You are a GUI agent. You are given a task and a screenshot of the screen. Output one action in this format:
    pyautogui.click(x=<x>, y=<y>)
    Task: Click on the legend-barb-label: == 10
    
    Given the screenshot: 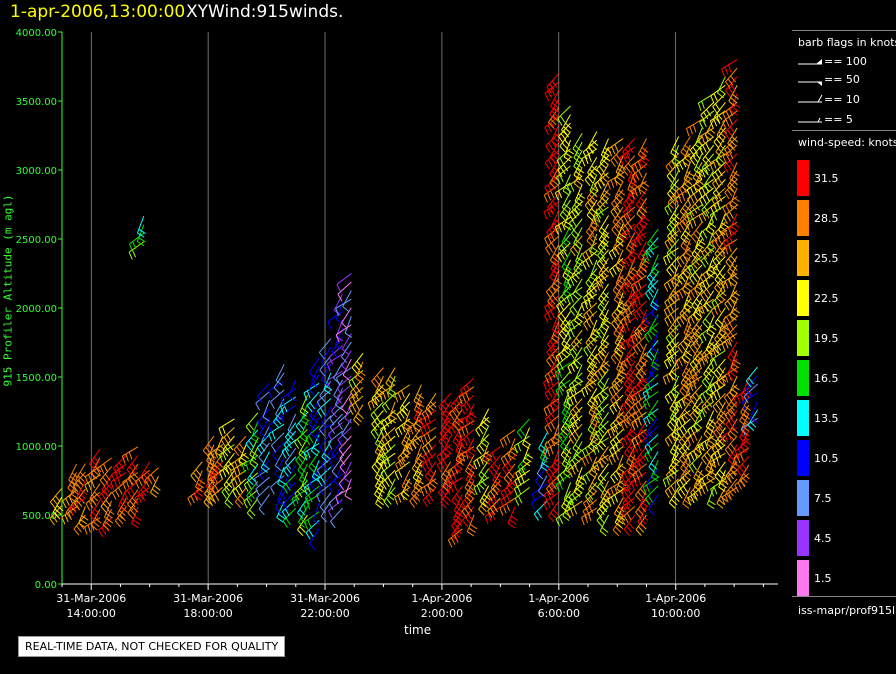 What is the action you would take?
    pyautogui.click(x=842, y=99)
    